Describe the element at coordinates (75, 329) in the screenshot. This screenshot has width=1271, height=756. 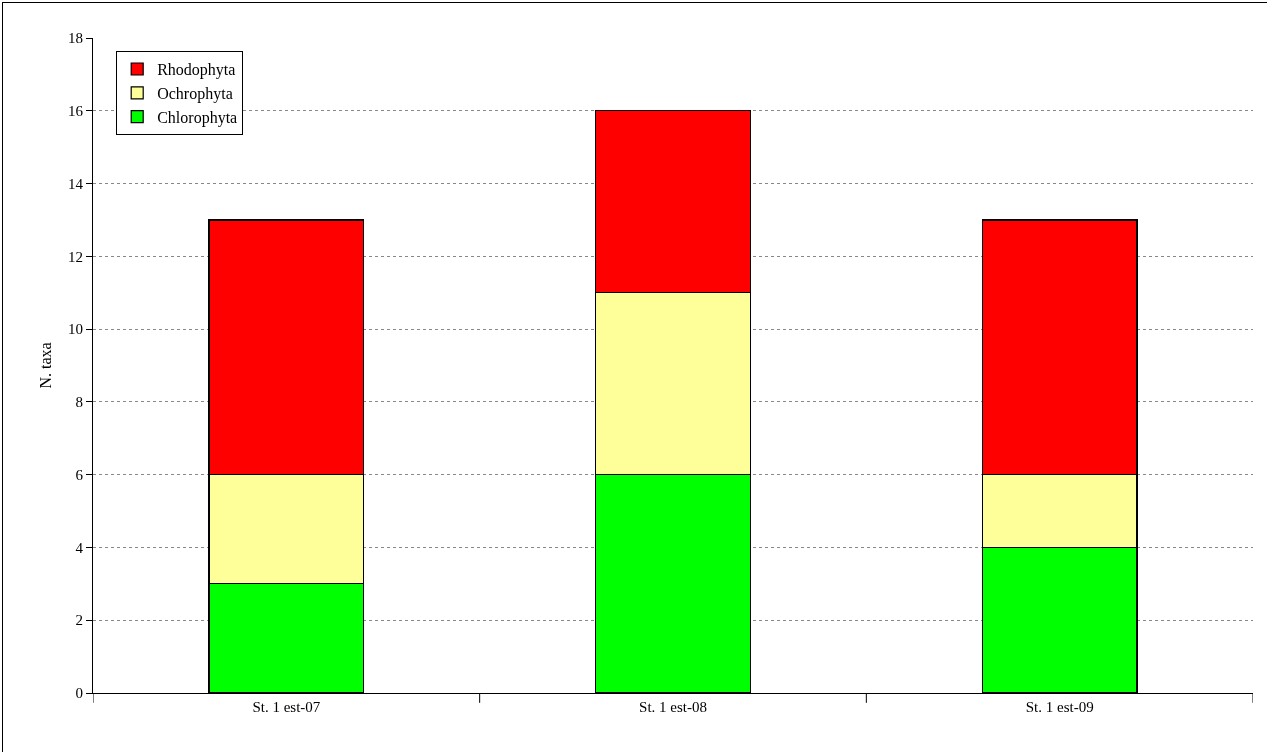
I see `y-tick-label: 10` at that location.